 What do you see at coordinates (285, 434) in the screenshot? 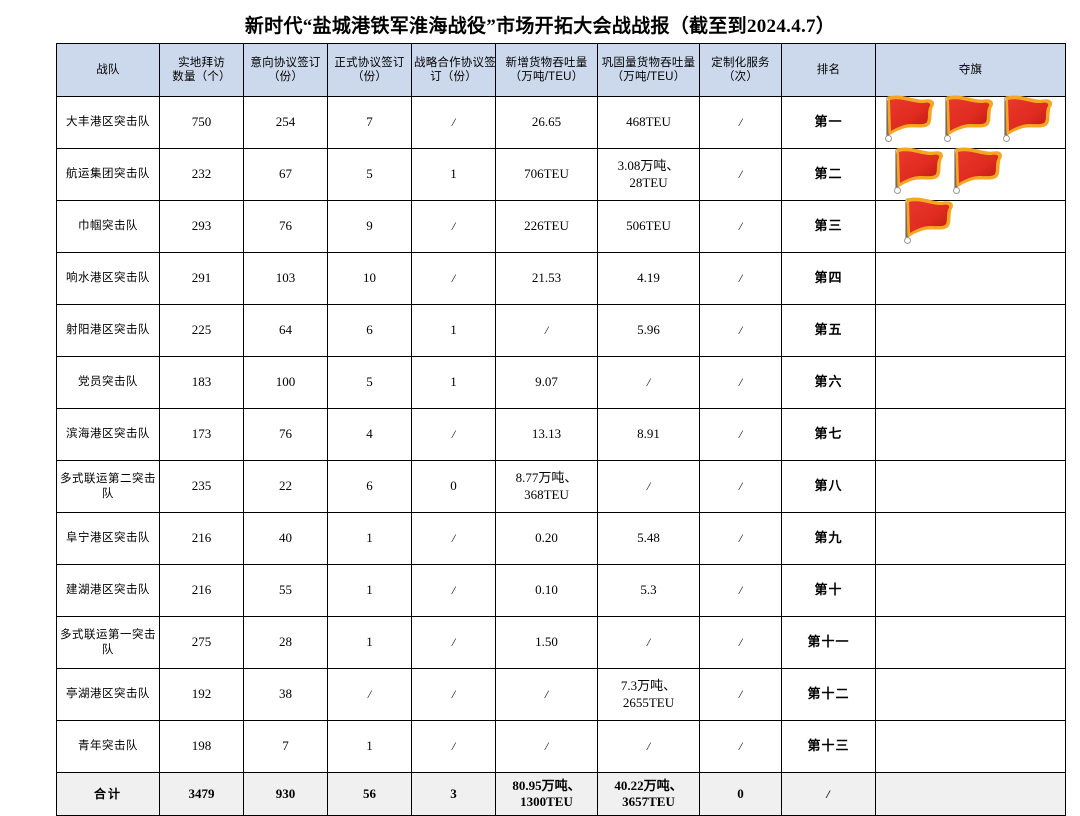
I see `cell-intent-agreements: 76` at bounding box center [285, 434].